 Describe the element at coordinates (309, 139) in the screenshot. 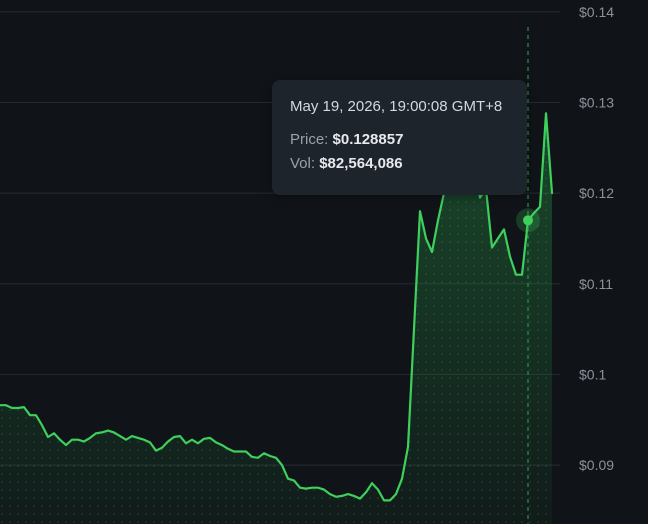

I see `tooltip-price-label: Price:` at that location.